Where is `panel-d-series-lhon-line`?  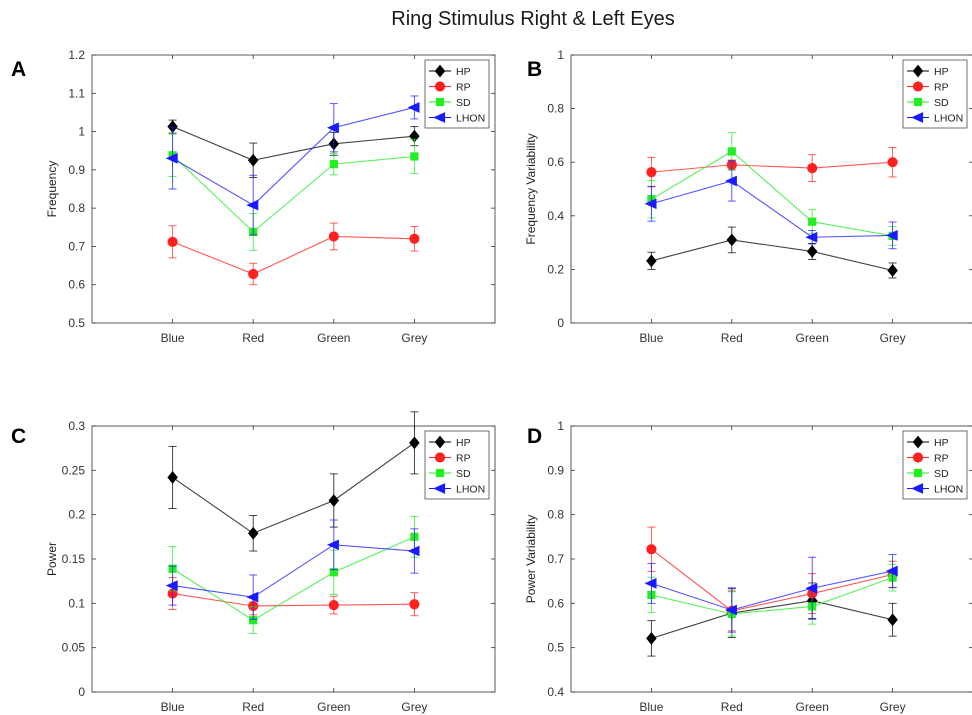 panel-d-series-lhon-line is located at coordinates (772, 590).